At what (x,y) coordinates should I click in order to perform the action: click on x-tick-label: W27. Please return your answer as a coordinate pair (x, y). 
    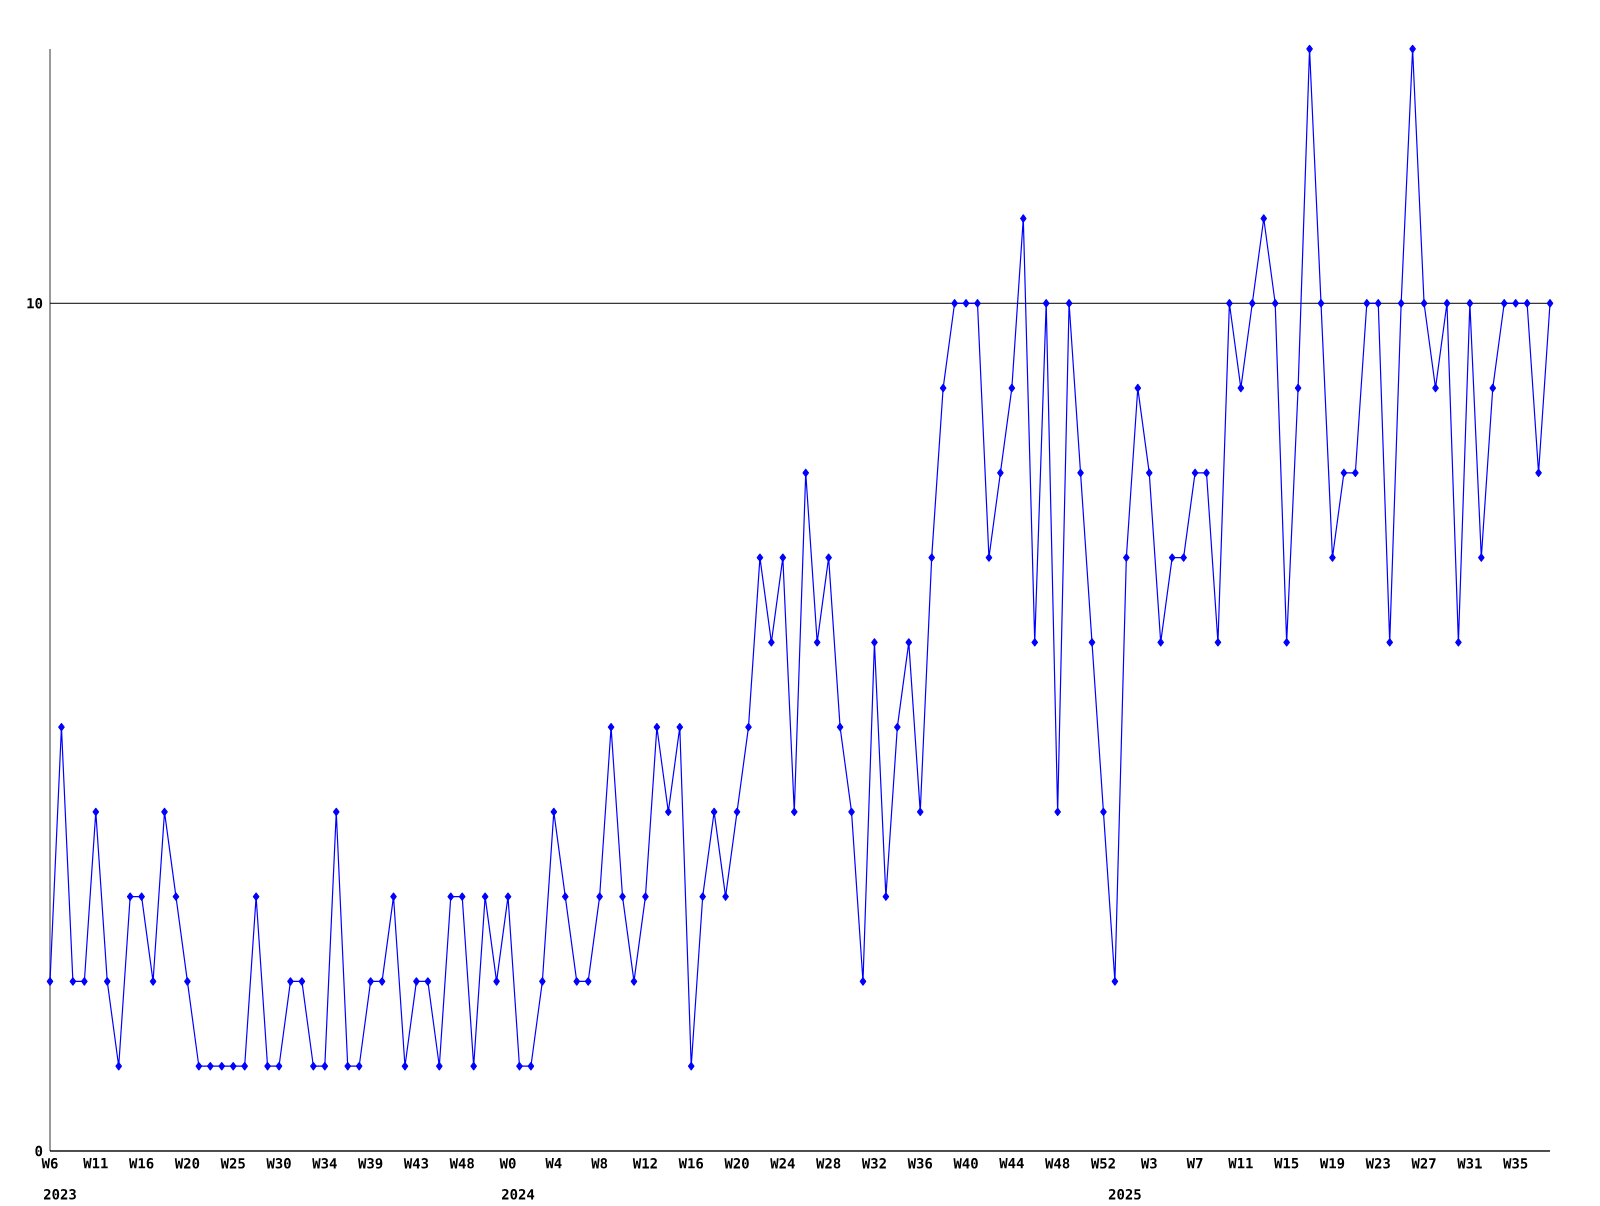
    Looking at the image, I should click on (1423, 1163).